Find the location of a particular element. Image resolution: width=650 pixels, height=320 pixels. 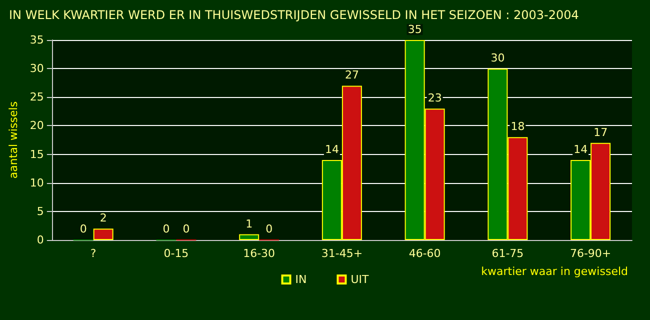

x-tick-label: 16-30 is located at coordinates (259, 253).